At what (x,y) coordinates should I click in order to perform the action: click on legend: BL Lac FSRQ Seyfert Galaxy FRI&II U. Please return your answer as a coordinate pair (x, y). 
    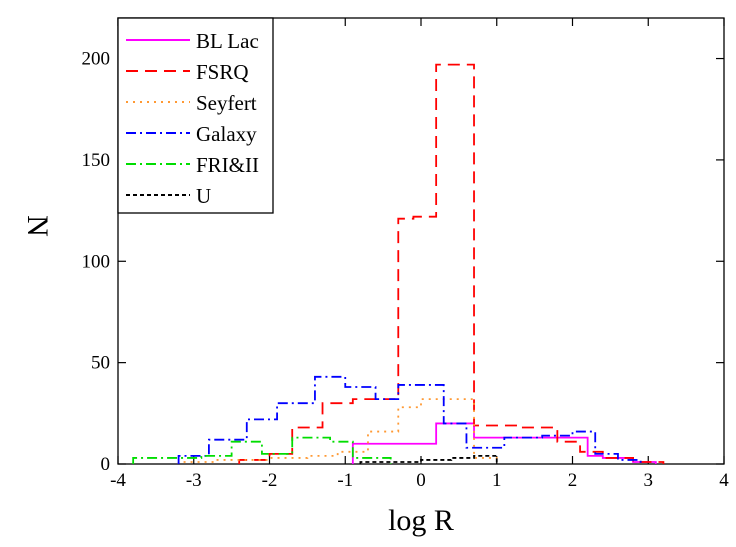
    Looking at the image, I should click on (195, 115).